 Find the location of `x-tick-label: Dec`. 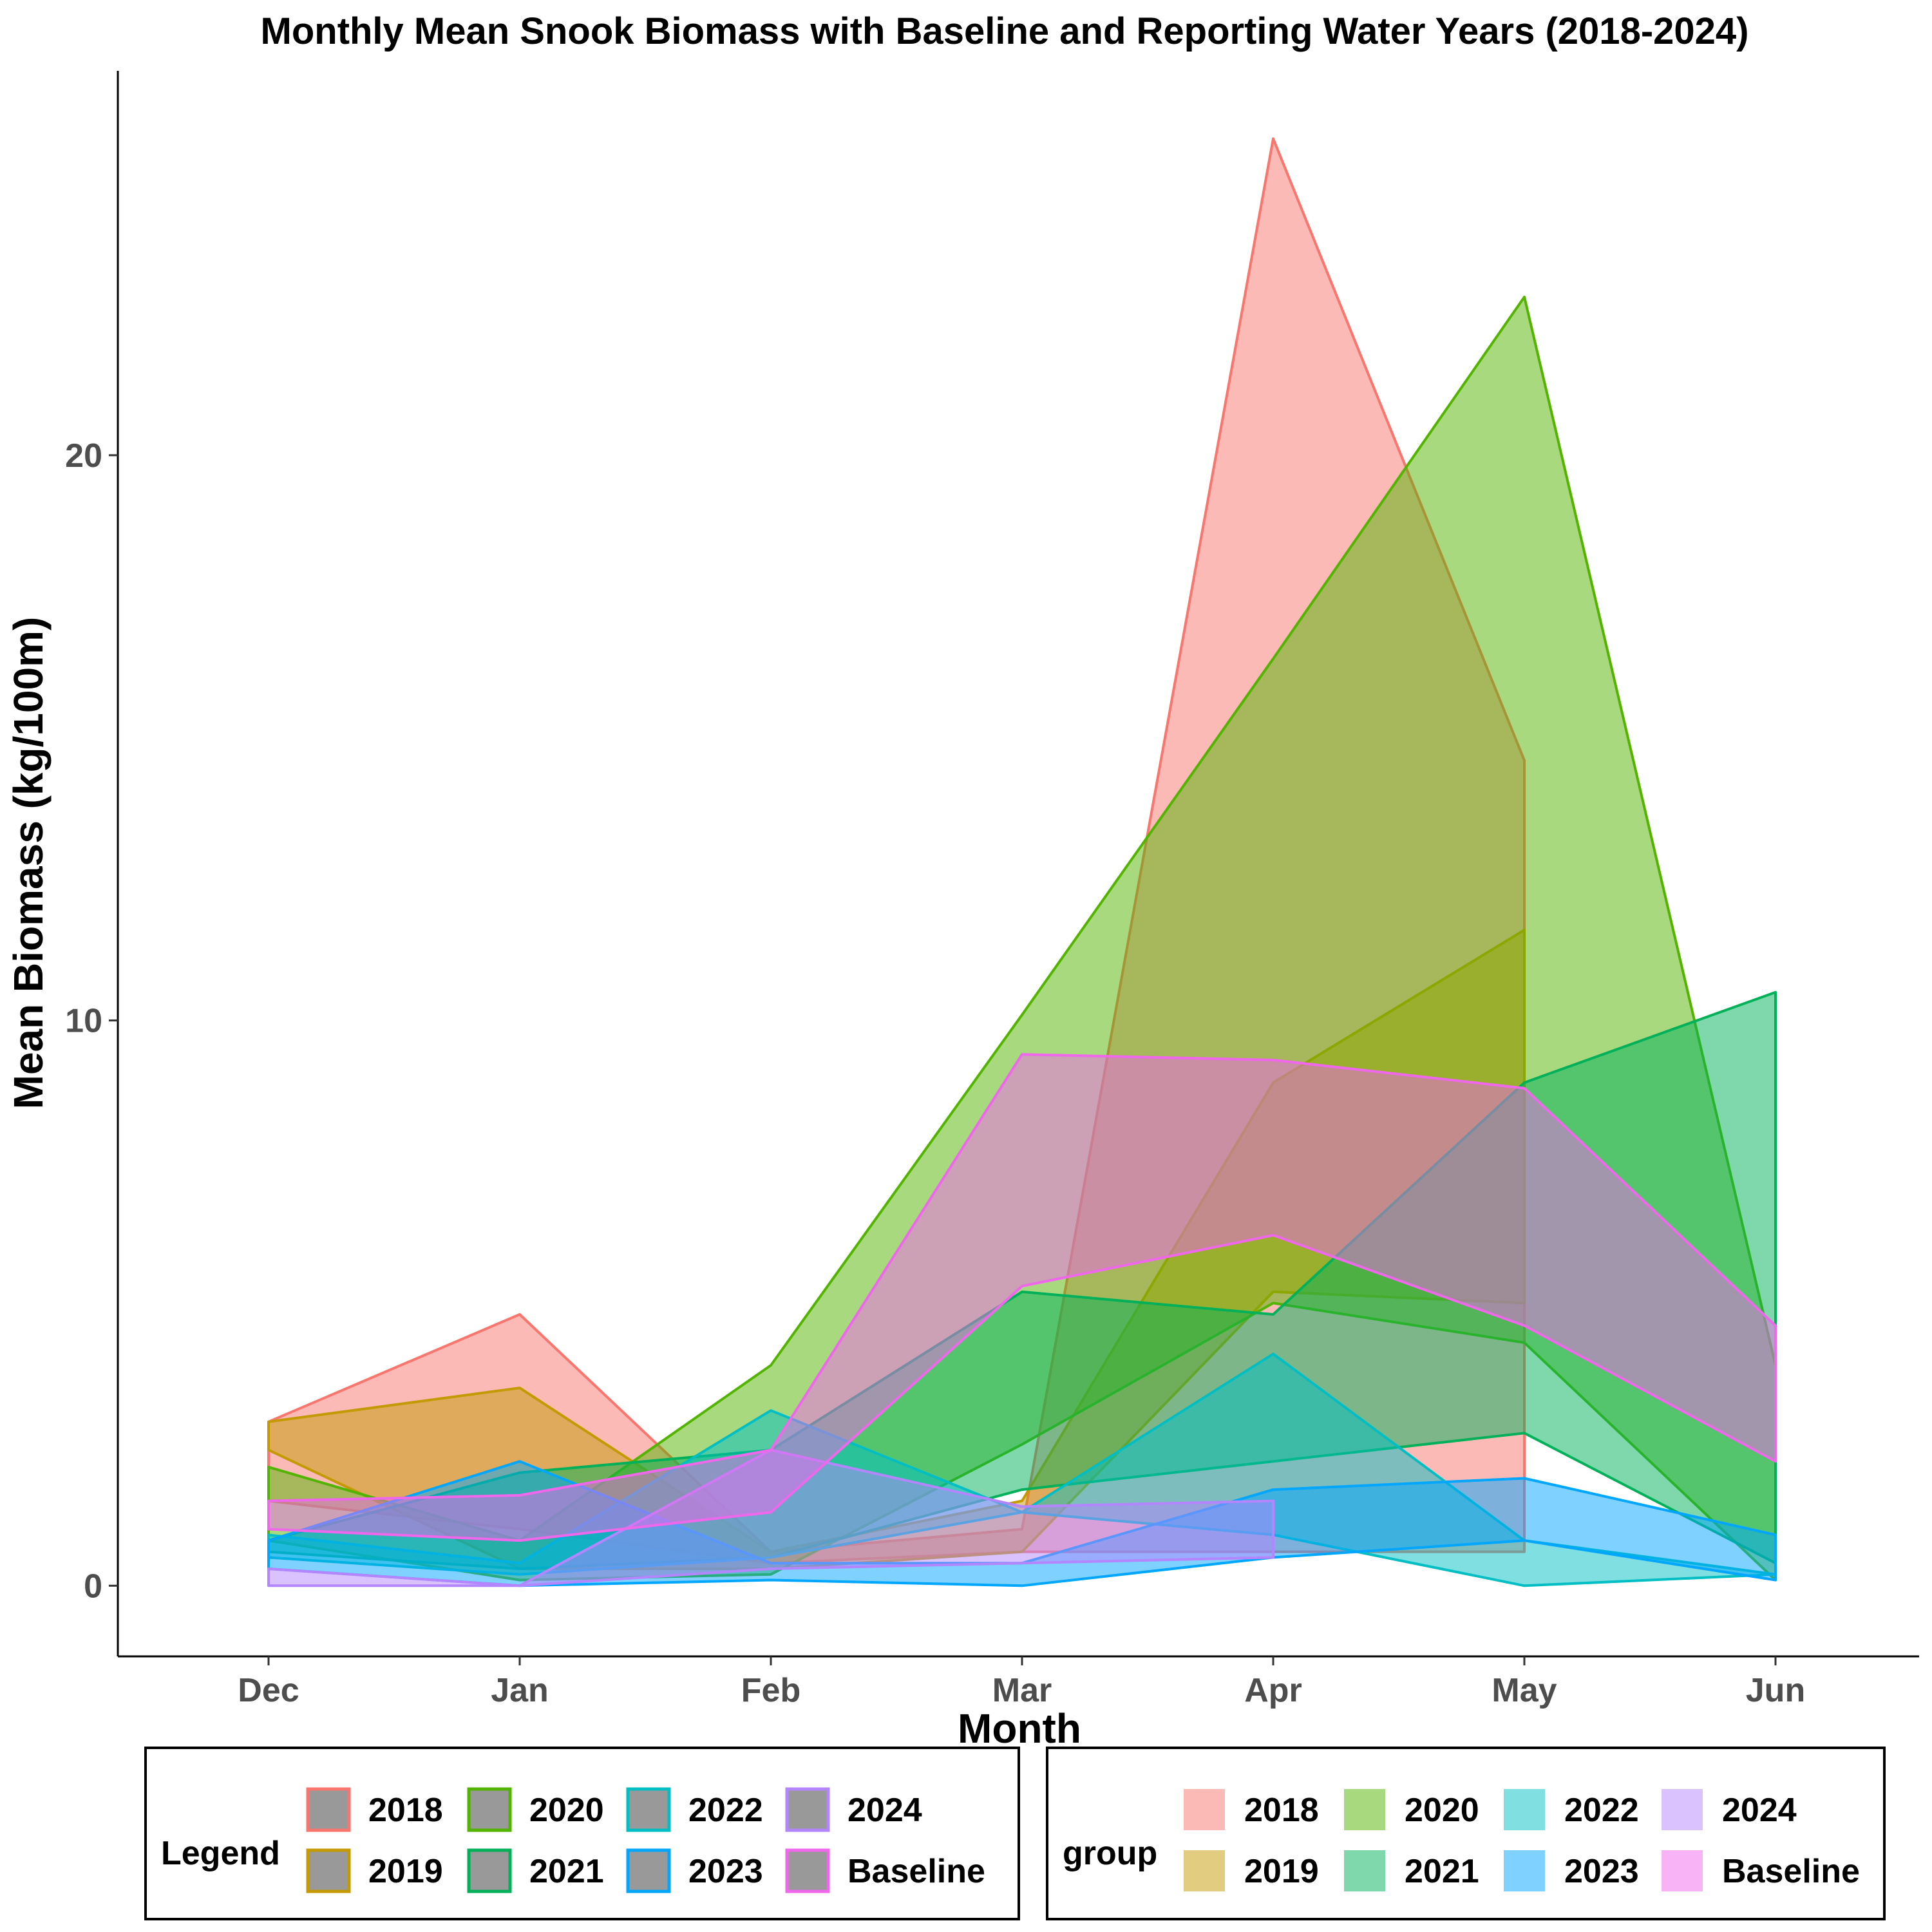

x-tick-label: Dec is located at coordinates (269, 1690).